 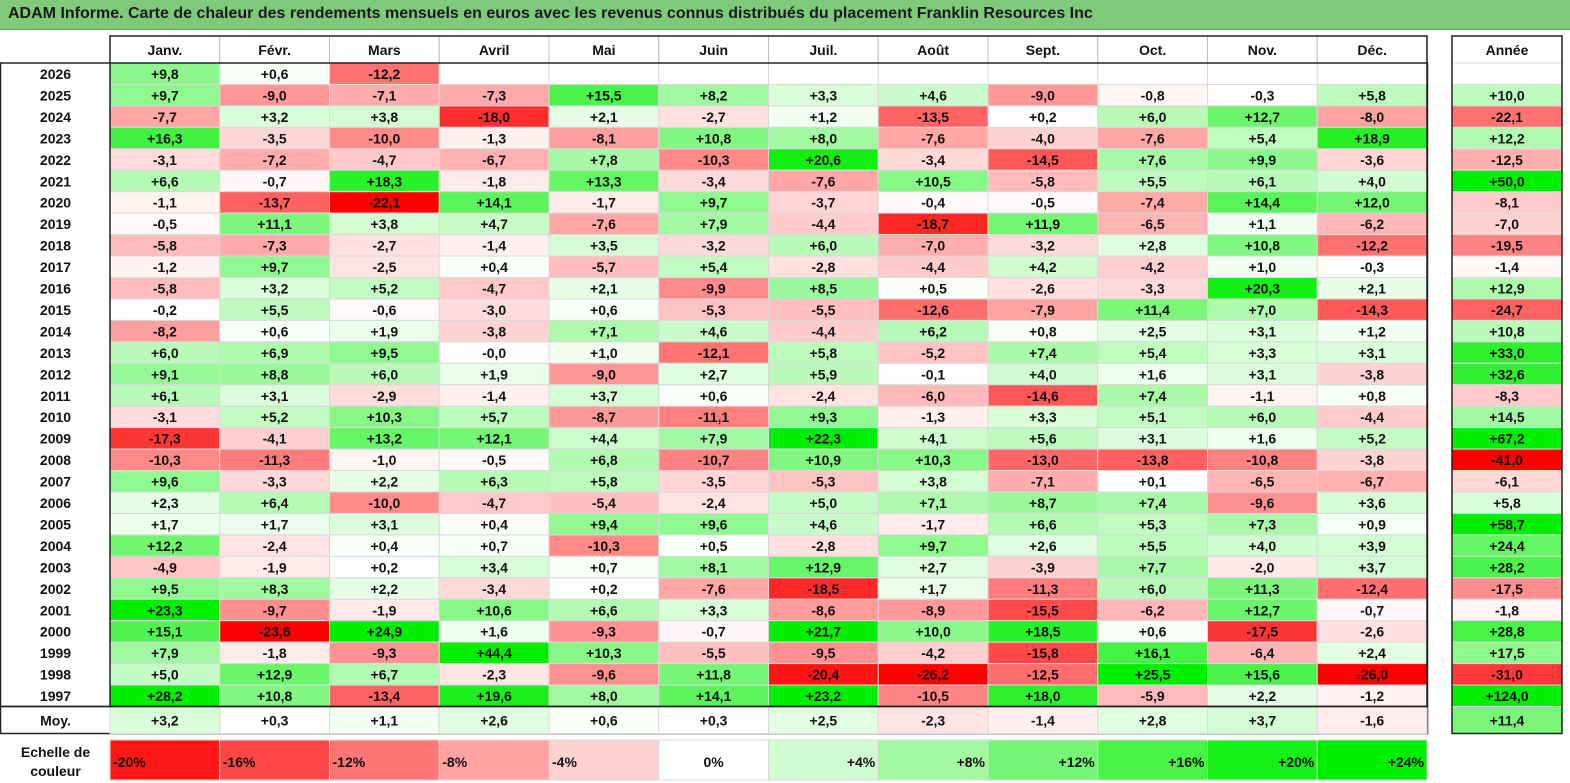 I want to click on row-year-label: 2000, so click(x=55, y=632).